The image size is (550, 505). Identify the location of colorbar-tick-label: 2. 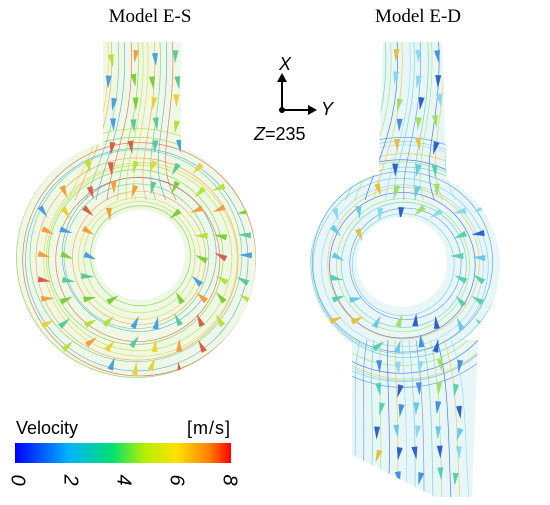
(71, 479).